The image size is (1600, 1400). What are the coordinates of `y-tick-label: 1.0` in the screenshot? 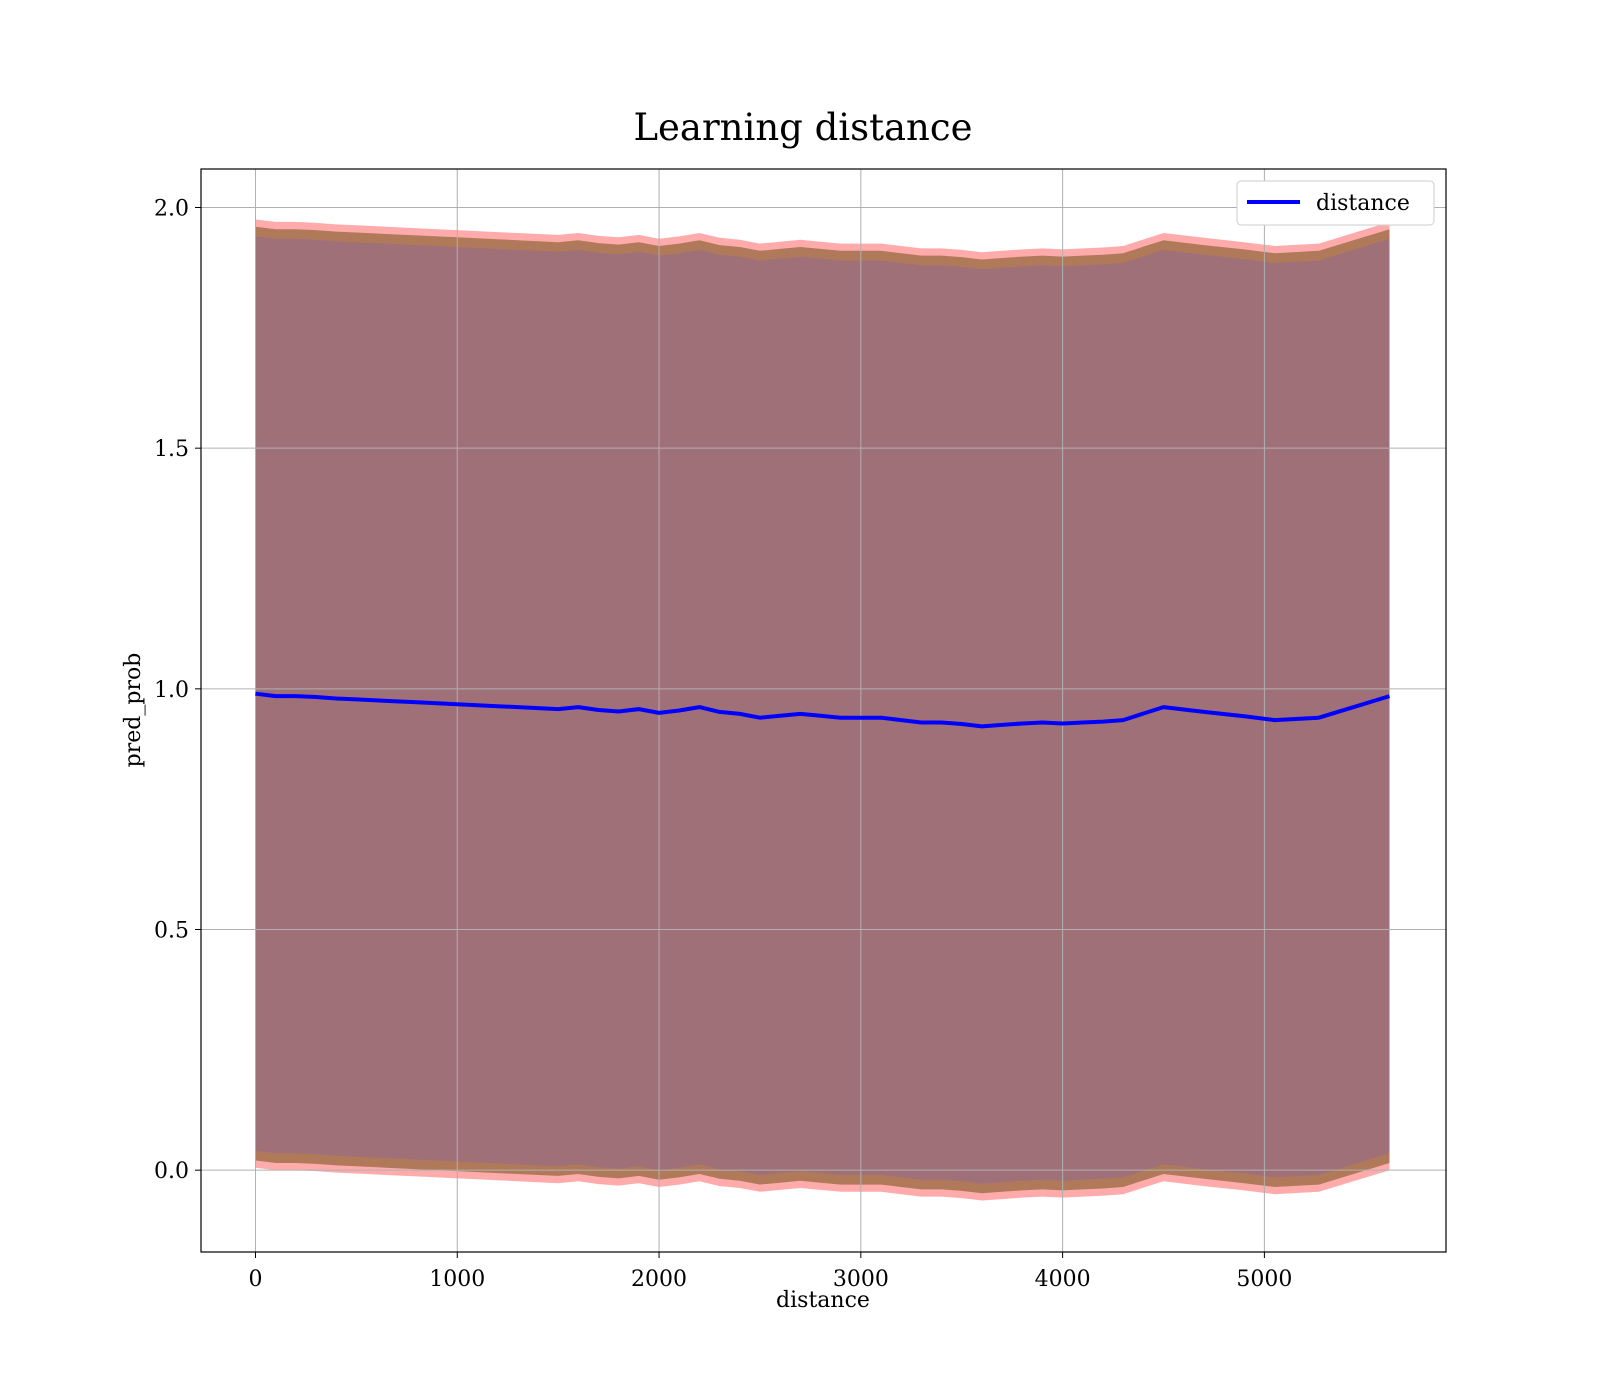 It's located at (171, 690).